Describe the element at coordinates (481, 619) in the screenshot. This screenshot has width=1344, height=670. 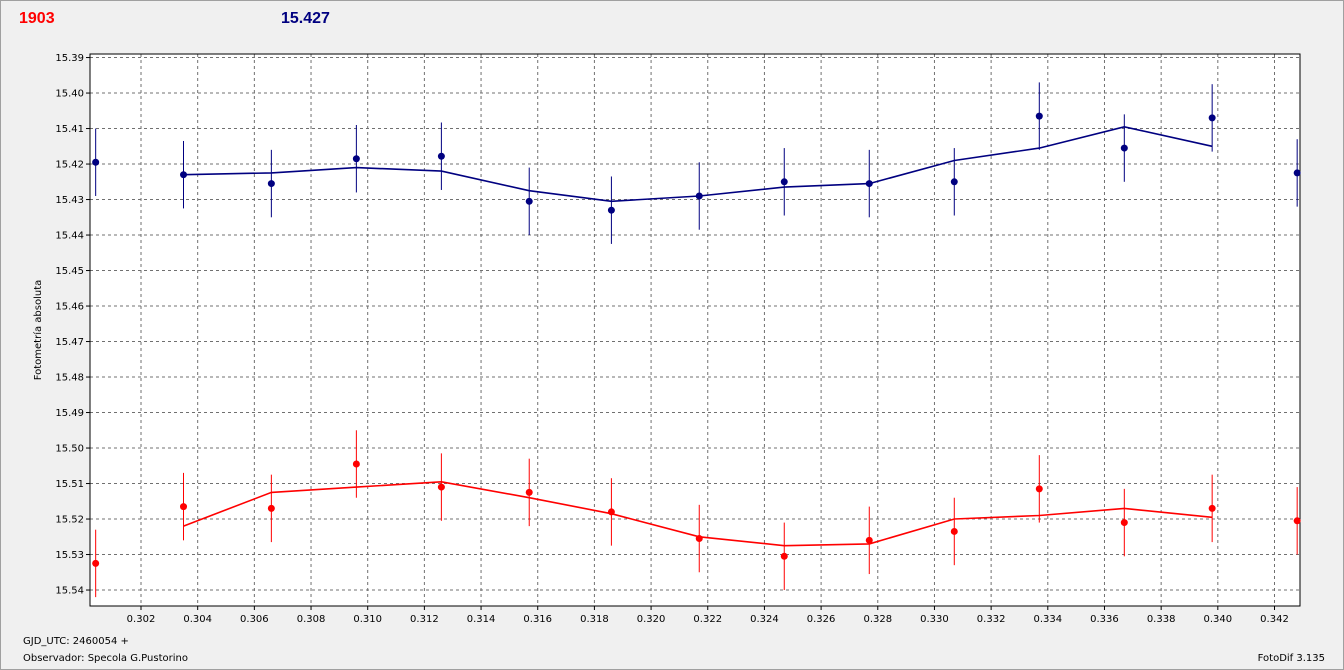
I see `x-tick-label: 0.314` at that location.